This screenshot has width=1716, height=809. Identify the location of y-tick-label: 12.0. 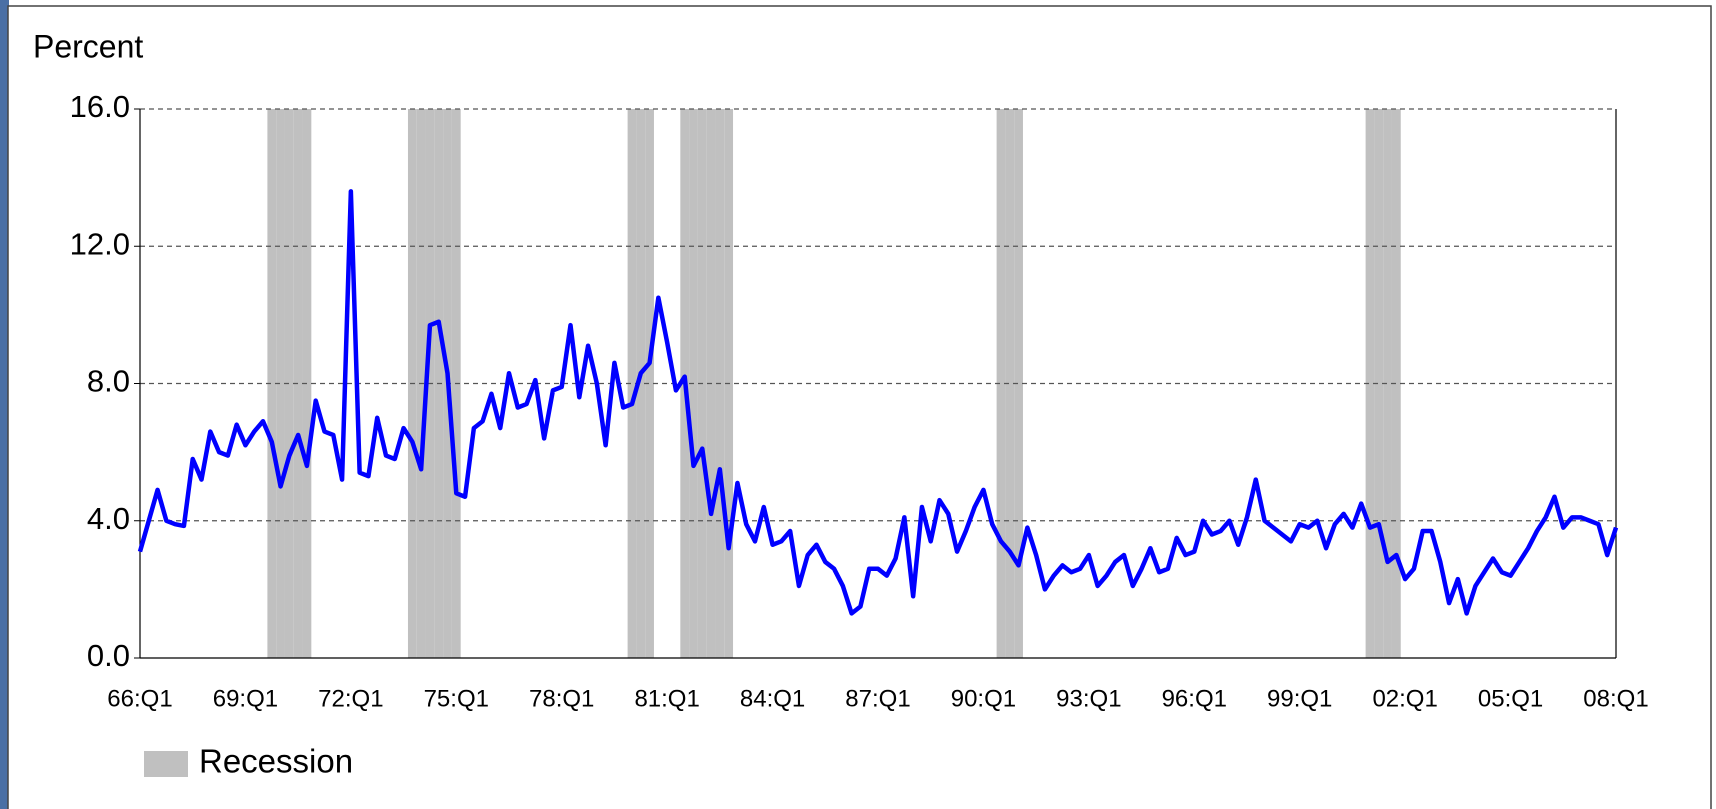
(100, 243).